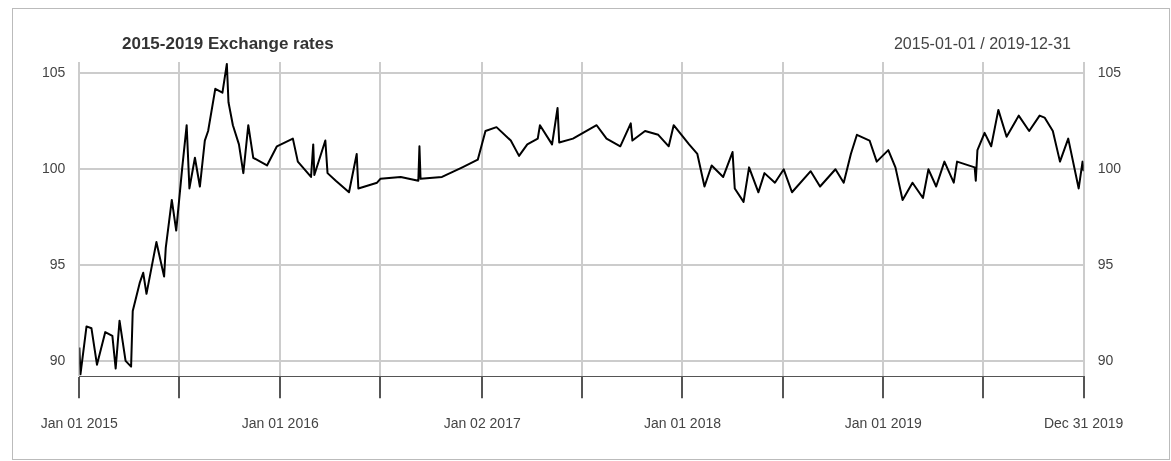  Describe the element at coordinates (1105, 359) in the screenshot. I see `y2-tick-label: 90` at that location.